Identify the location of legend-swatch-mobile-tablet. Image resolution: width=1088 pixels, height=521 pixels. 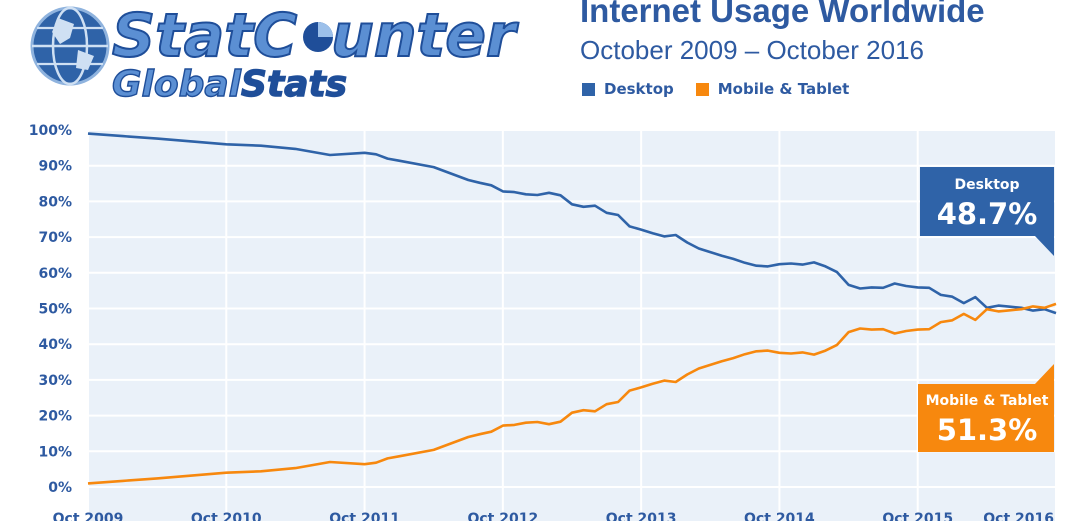
(702, 89).